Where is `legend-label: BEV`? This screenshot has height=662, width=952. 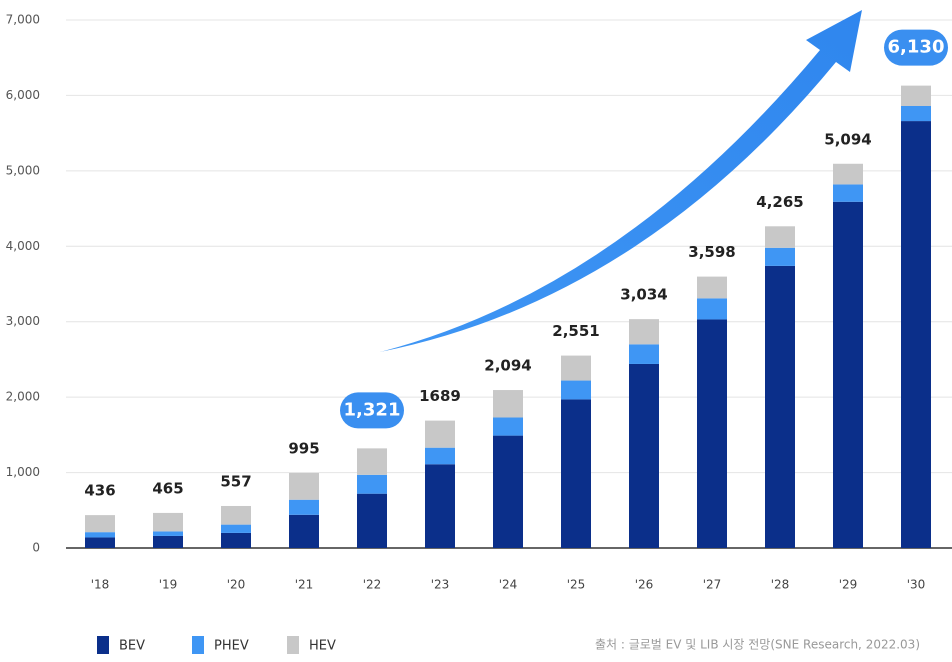
legend-label: BEV is located at coordinates (132, 646).